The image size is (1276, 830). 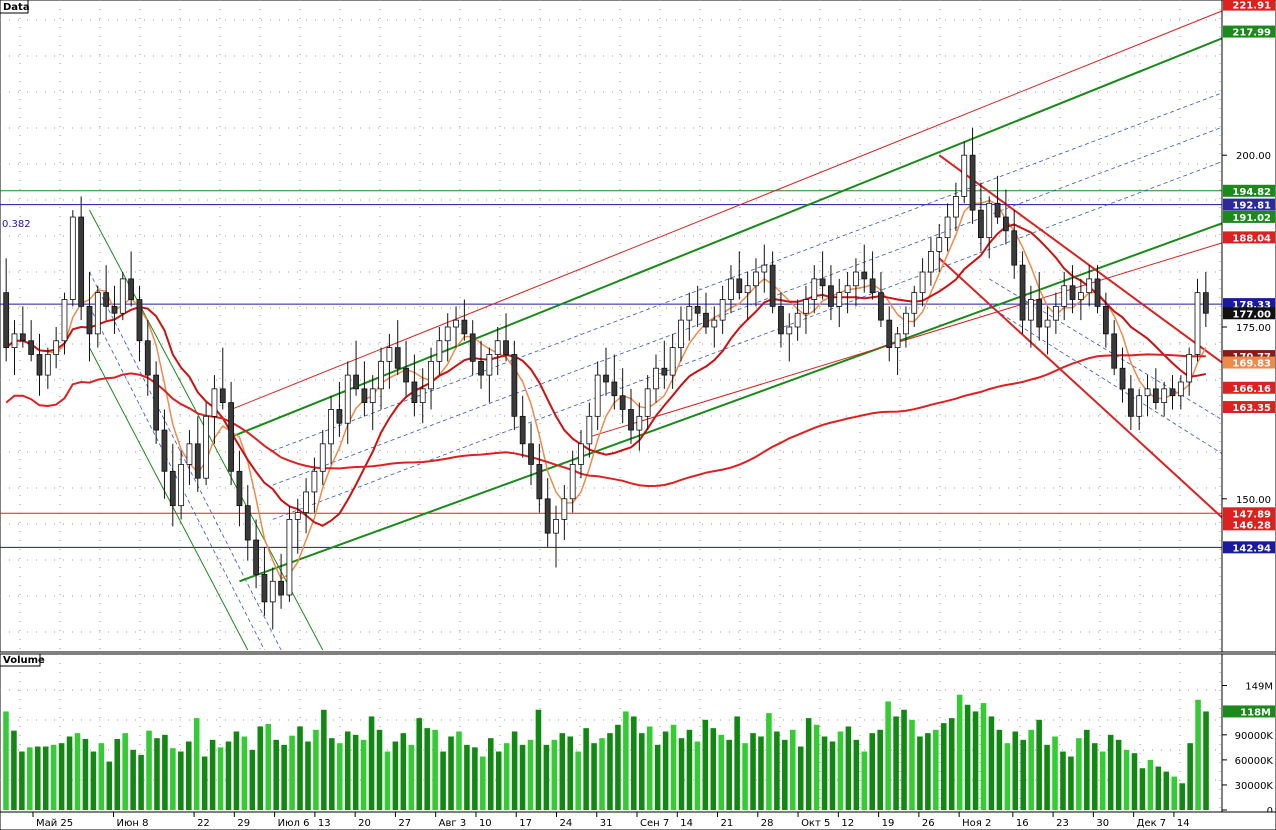 I want to click on price-panel-title-box: Data, so click(x=15, y=7).